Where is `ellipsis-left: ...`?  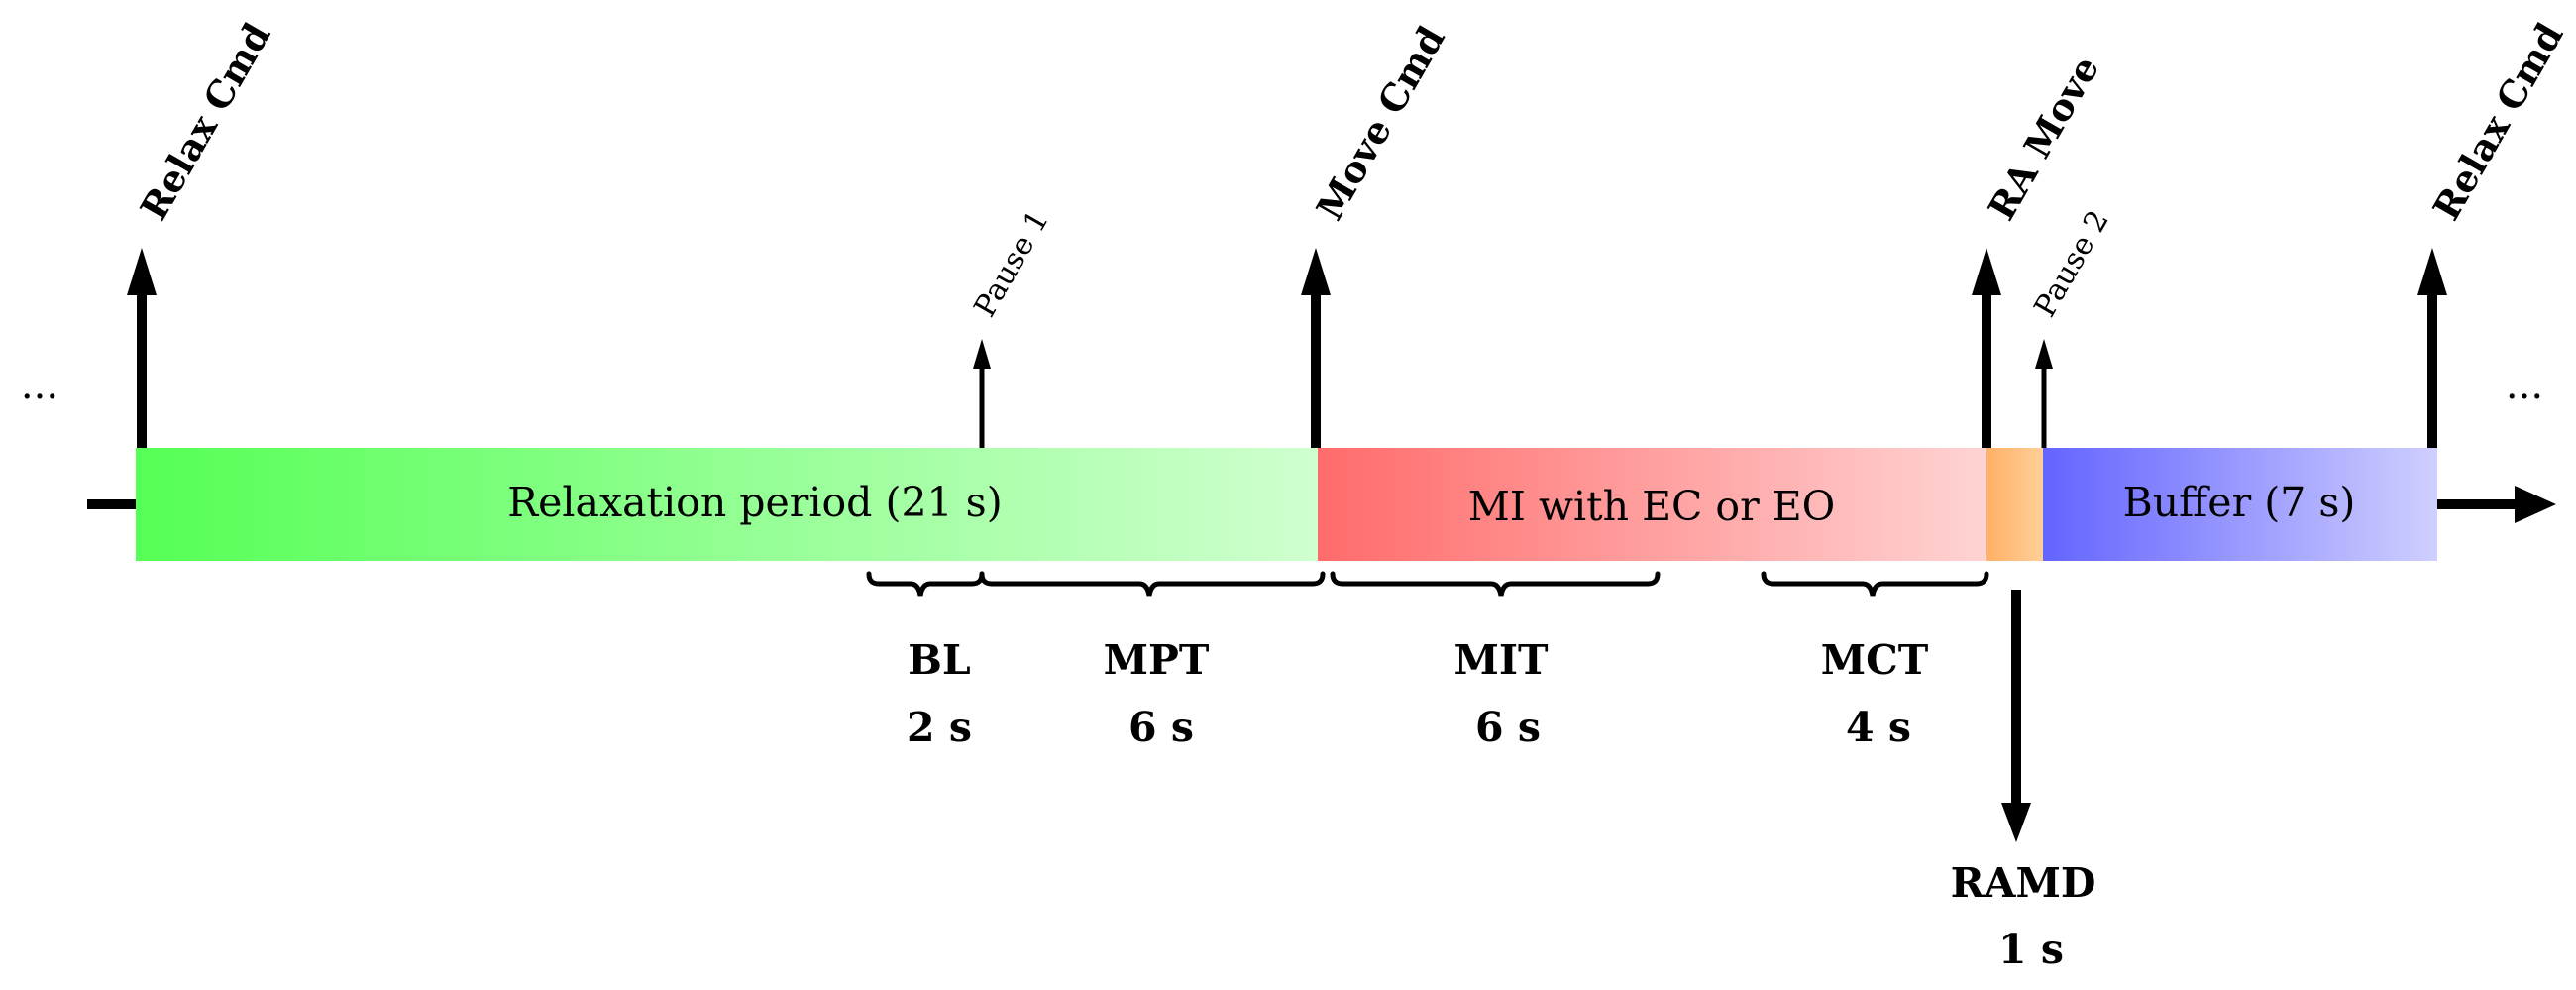 ellipsis-left: ... is located at coordinates (39, 385).